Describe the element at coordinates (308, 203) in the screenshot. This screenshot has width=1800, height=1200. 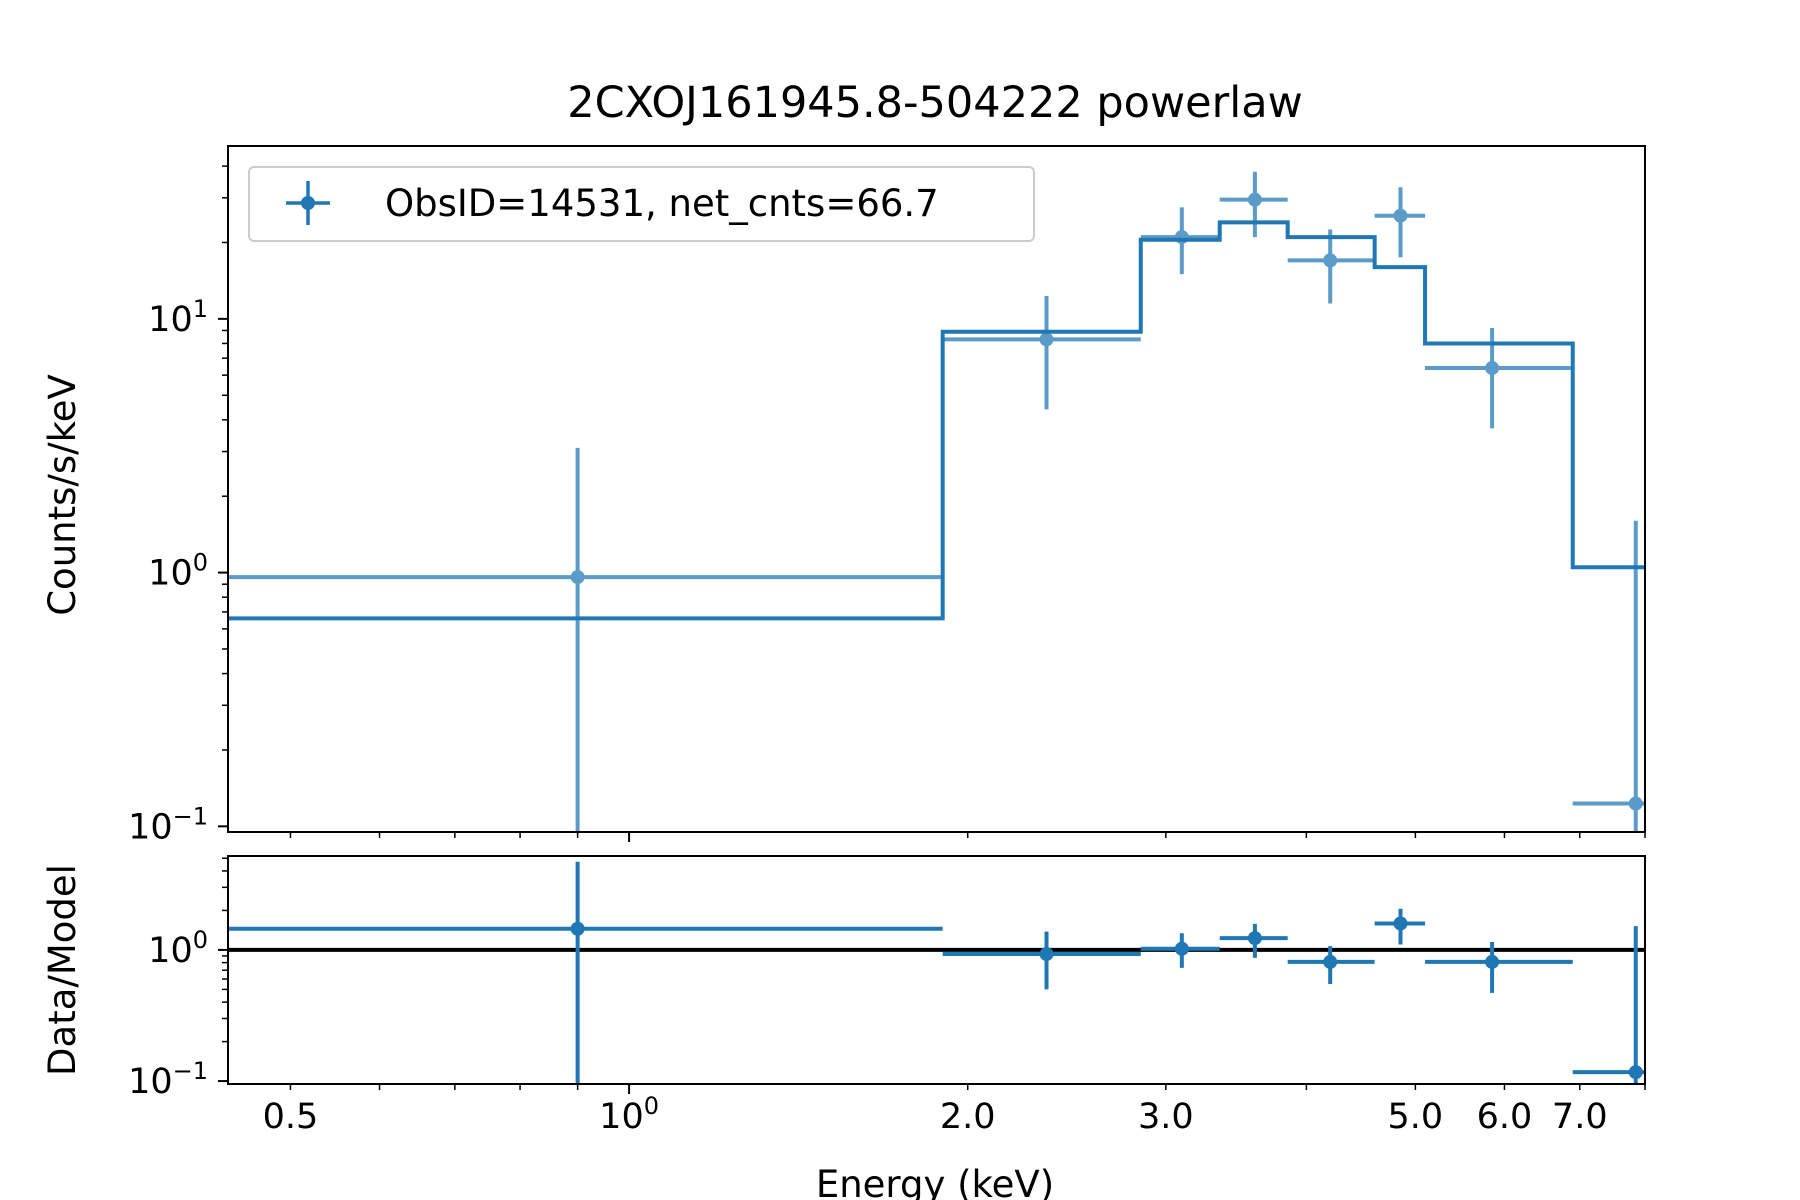
I see `legend-marker` at that location.